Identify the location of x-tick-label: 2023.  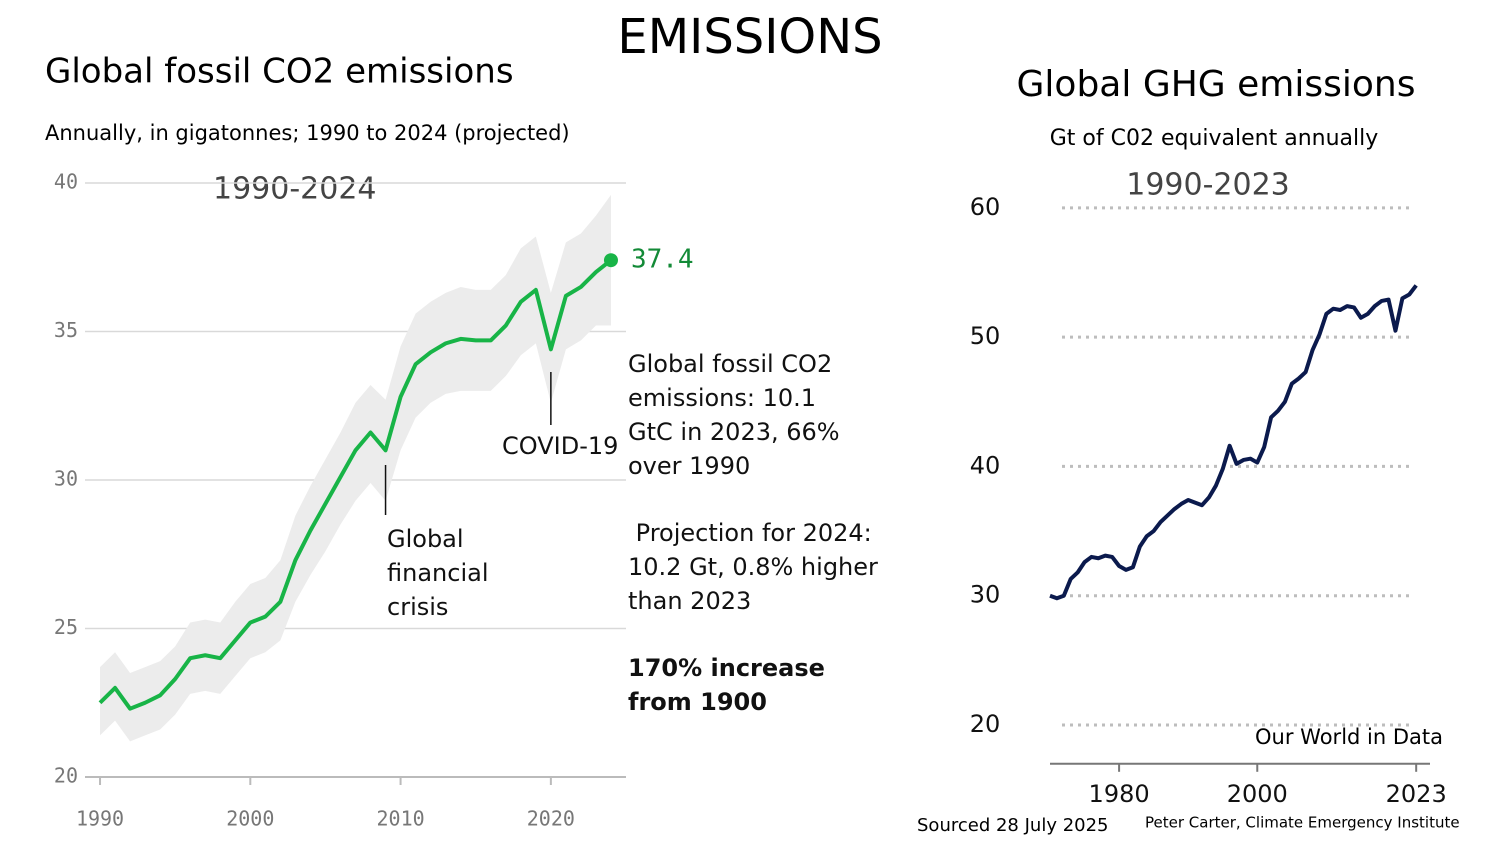
(1416, 794).